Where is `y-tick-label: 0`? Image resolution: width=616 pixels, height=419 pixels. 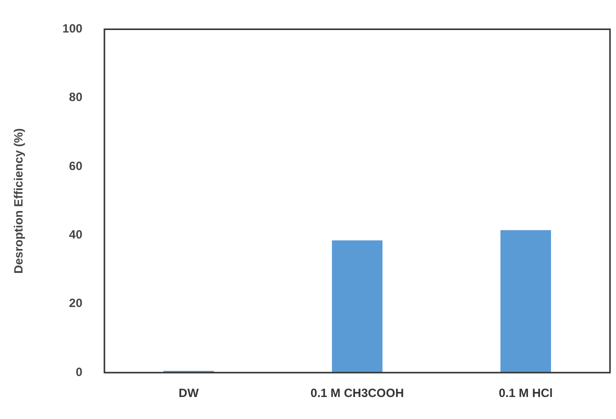
y-tick-label: 0 is located at coordinates (79, 371).